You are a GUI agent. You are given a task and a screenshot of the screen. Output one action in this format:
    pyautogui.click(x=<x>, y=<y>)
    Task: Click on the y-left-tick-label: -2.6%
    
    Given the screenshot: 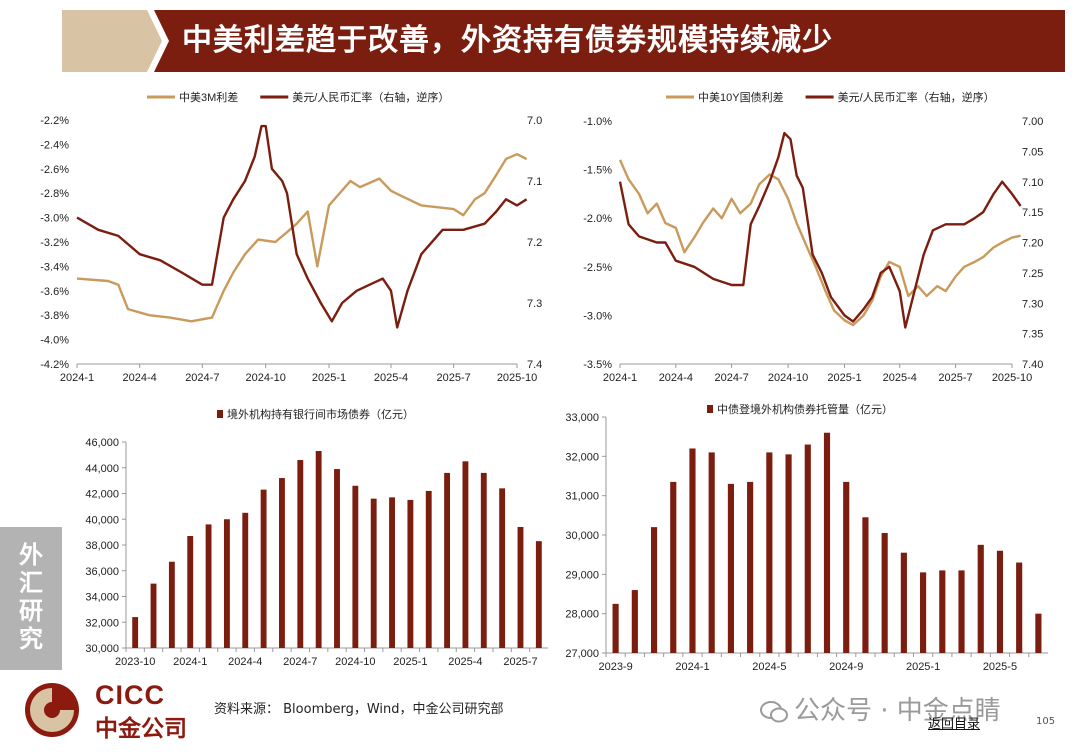 What is the action you would take?
    pyautogui.click(x=54, y=170)
    